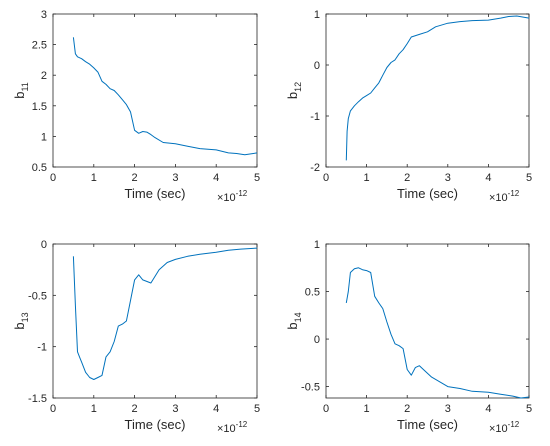  What do you see at coordinates (315, 168) in the screenshot?
I see `y-tick-label: -2` at bounding box center [315, 168].